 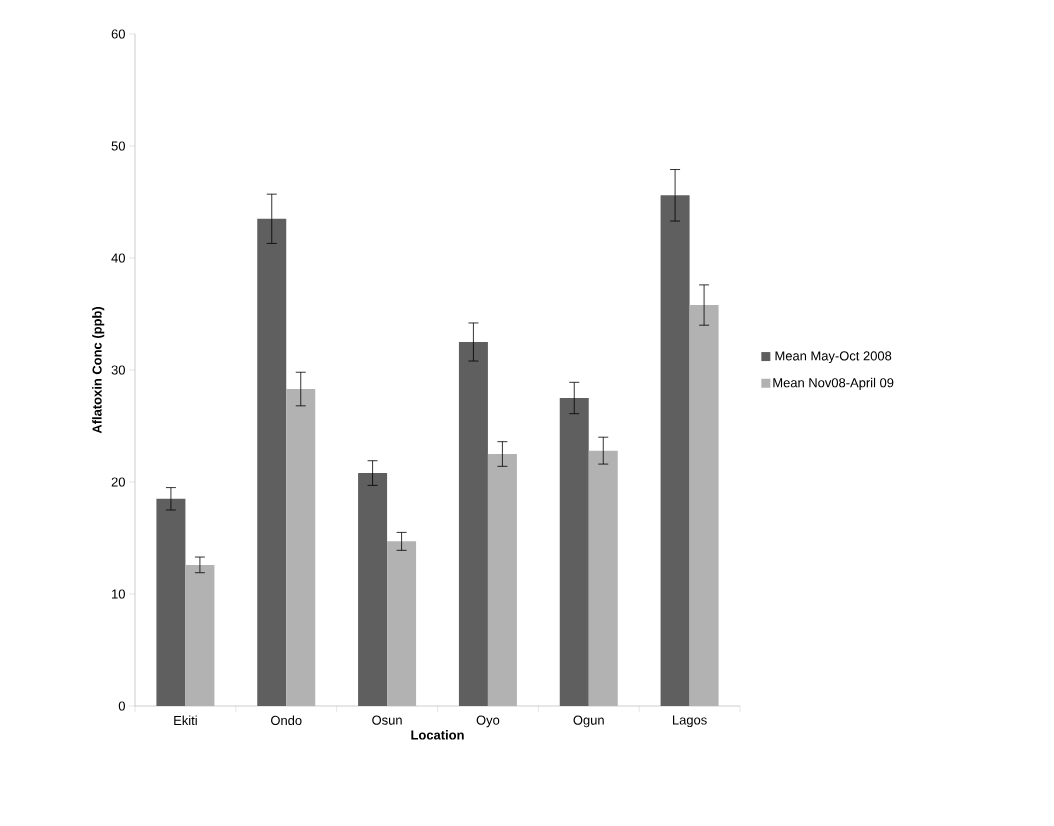 I want to click on y-tick-label: 20, so click(x=118, y=482).